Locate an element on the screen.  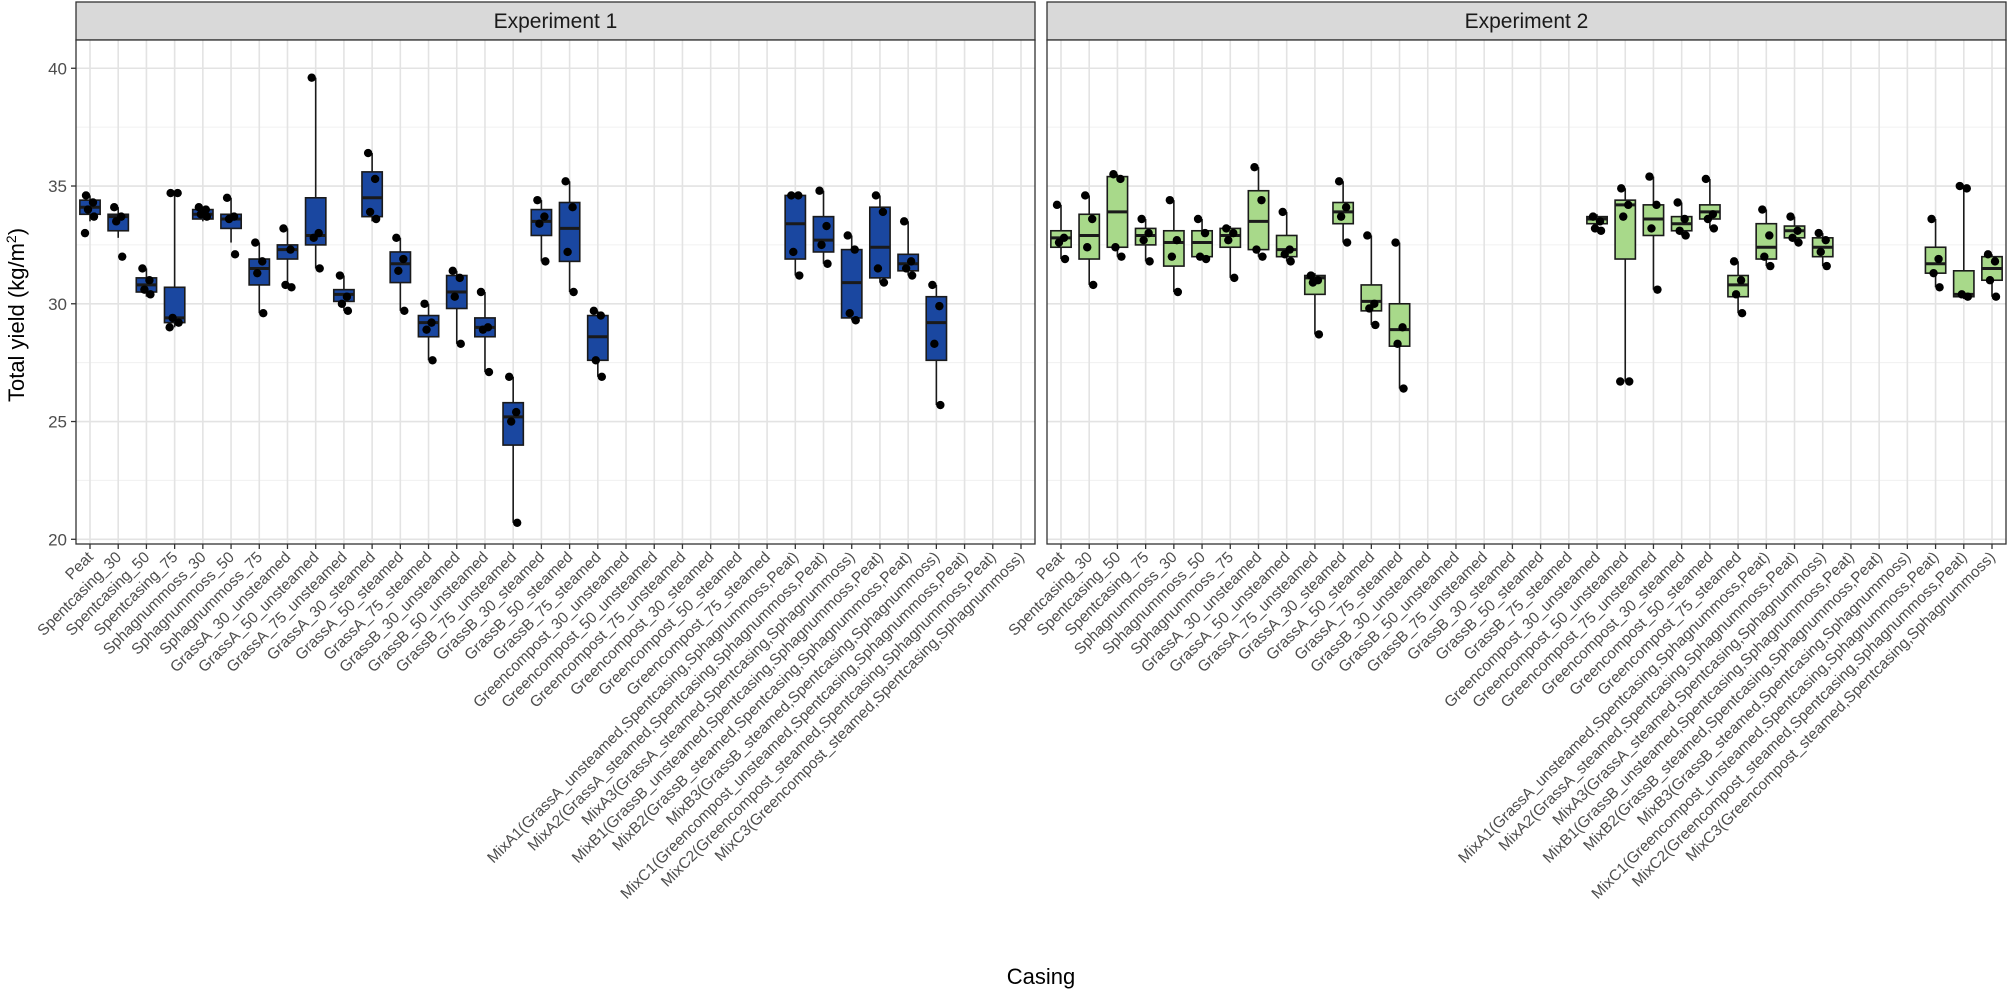
y-tick-label: 25 is located at coordinates (57, 422).